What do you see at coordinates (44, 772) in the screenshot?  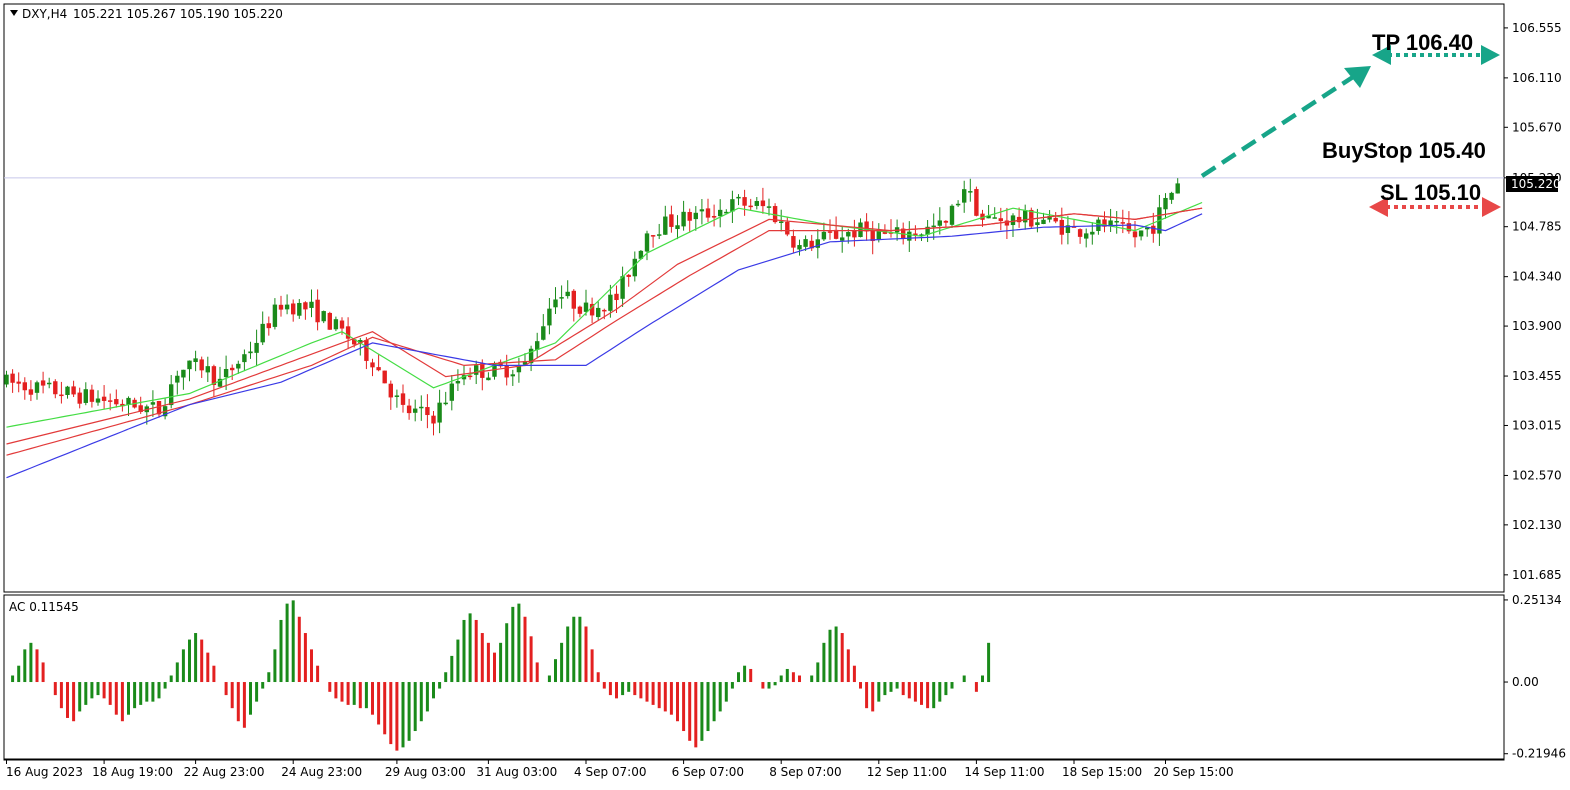 I see `time-tick-label: 16 Aug 2023` at bounding box center [44, 772].